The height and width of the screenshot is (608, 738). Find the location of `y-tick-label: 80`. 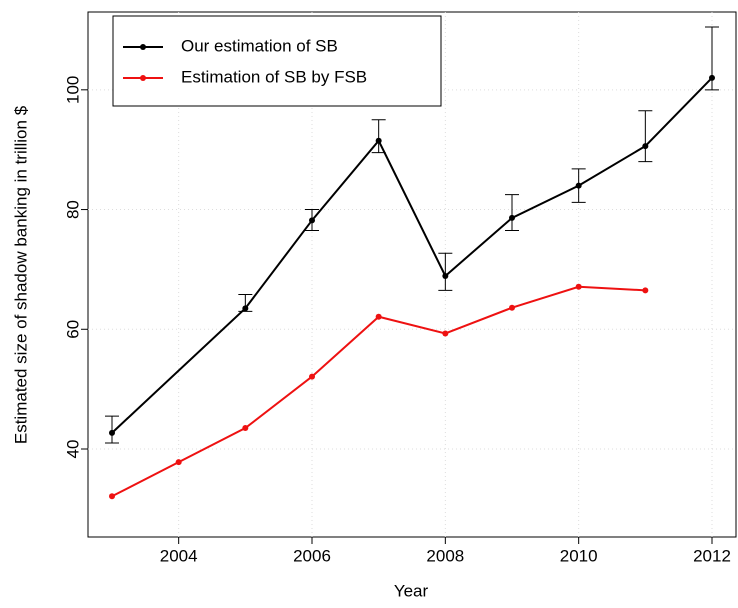

y-tick-label: 80 is located at coordinates (72, 209).